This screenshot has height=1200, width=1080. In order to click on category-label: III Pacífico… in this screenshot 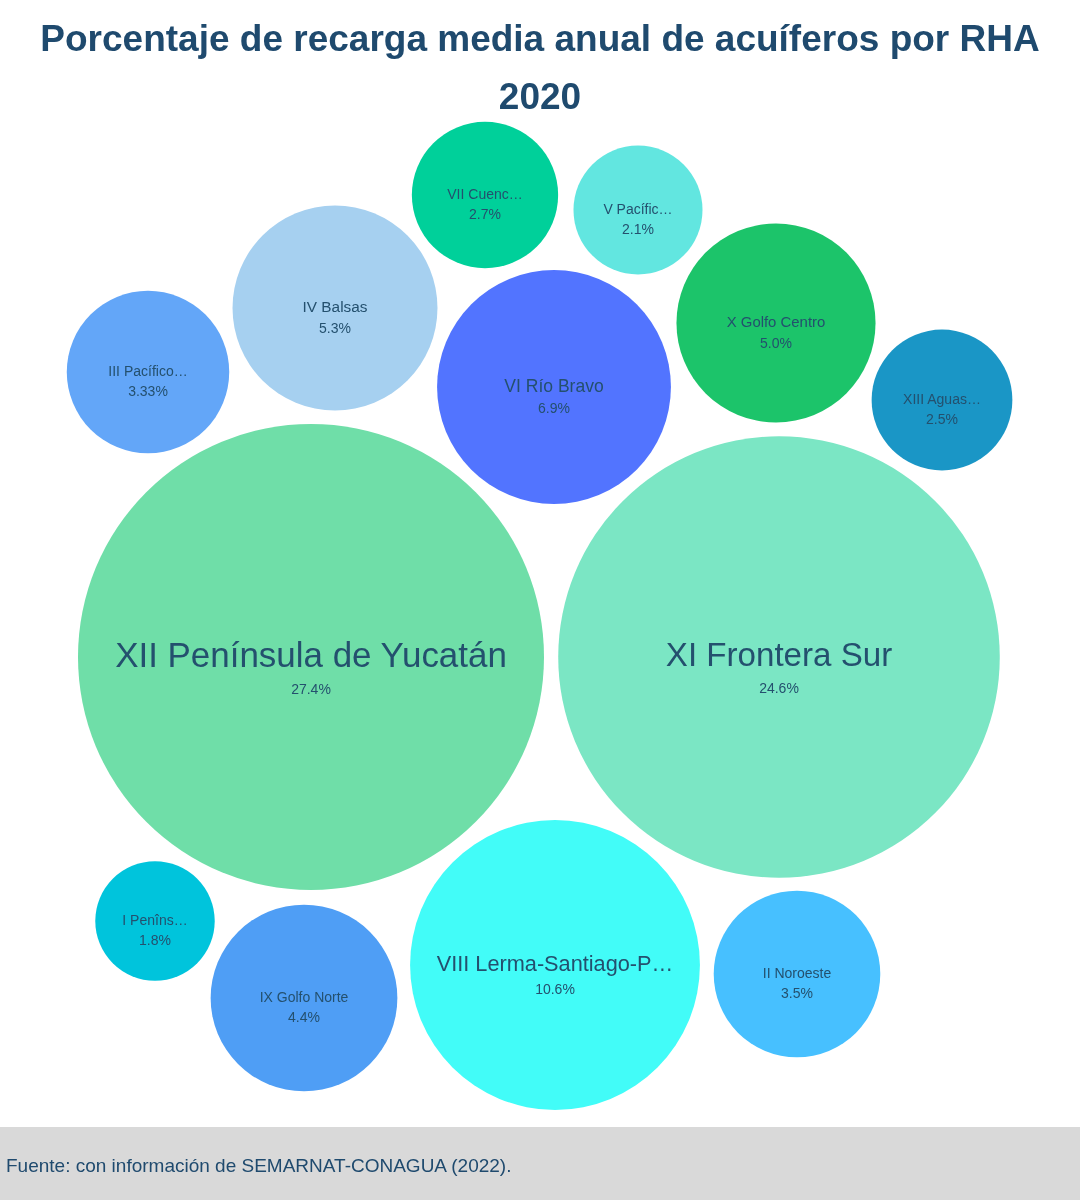, I will do `click(148, 370)`.